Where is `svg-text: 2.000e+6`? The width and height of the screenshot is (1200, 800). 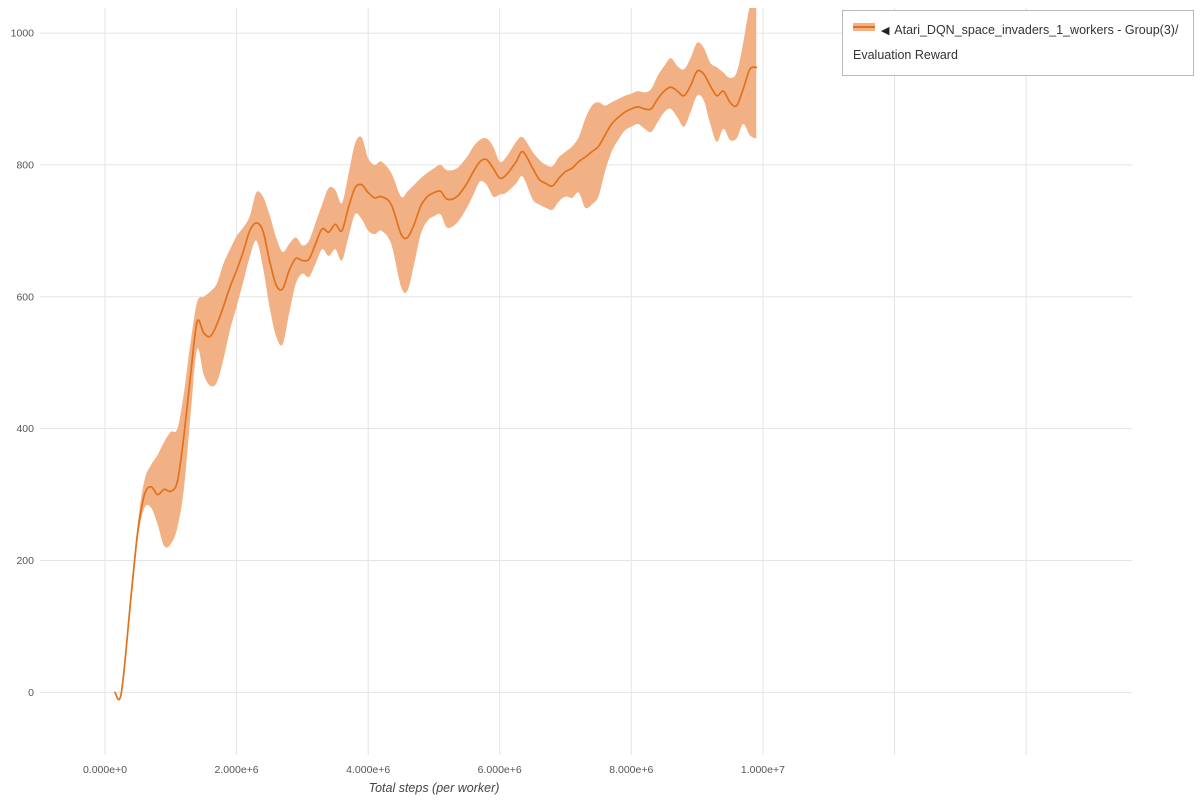 svg-text: 2.000e+6 is located at coordinates (237, 770).